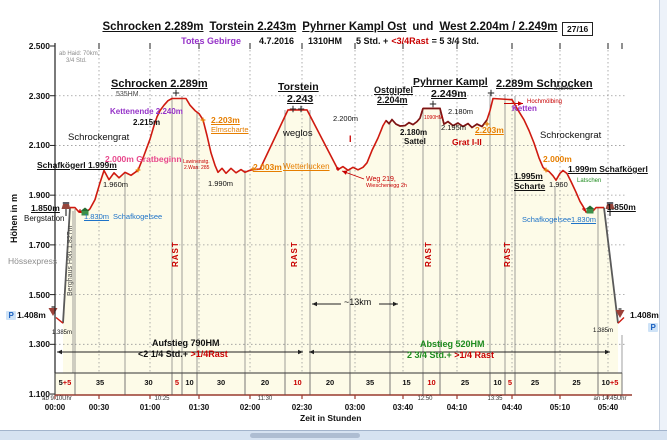 Image resolution: width=667 pixels, height=440 pixels. Describe the element at coordinates (372, 41) in the screenshot. I see `subtitle-part: 5 Std. +` at that location.